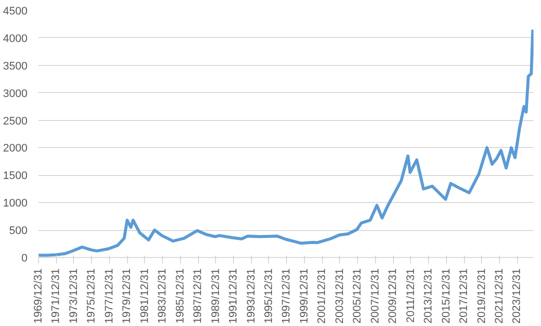 The image size is (541, 326). I want to click on y-tick-label: 3000, so click(15, 94).